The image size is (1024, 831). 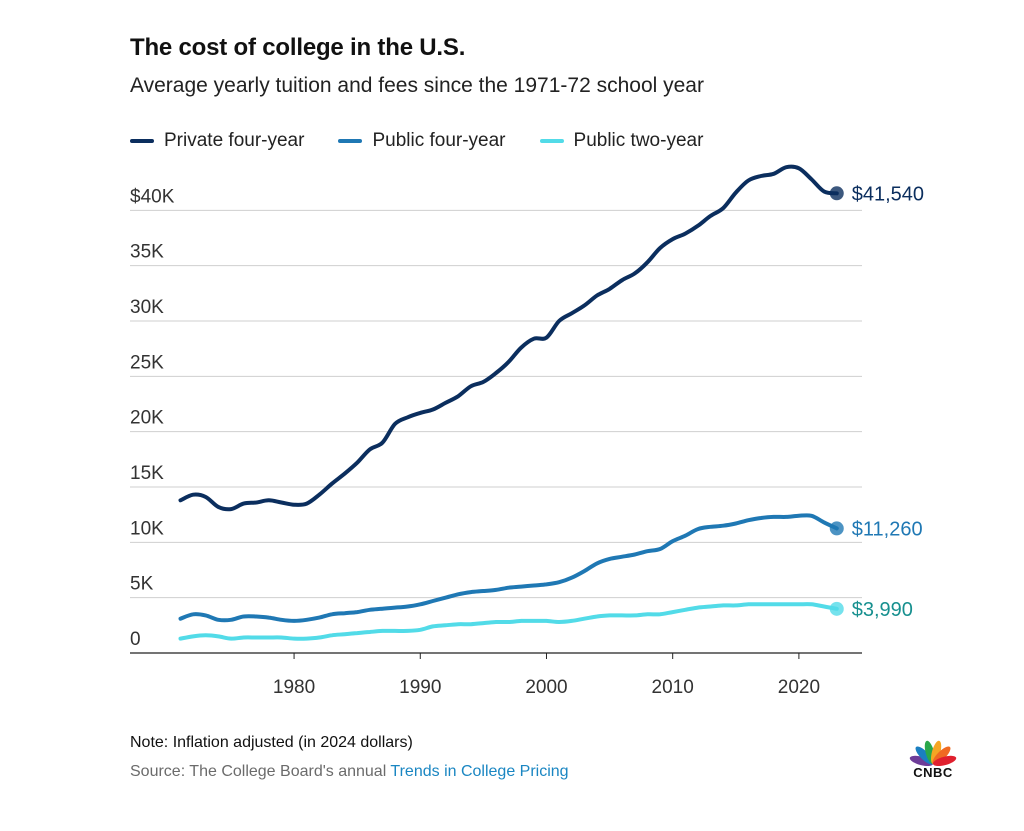 What do you see at coordinates (887, 529) in the screenshot?
I see `end-label-public-four-year: $11,260` at bounding box center [887, 529].